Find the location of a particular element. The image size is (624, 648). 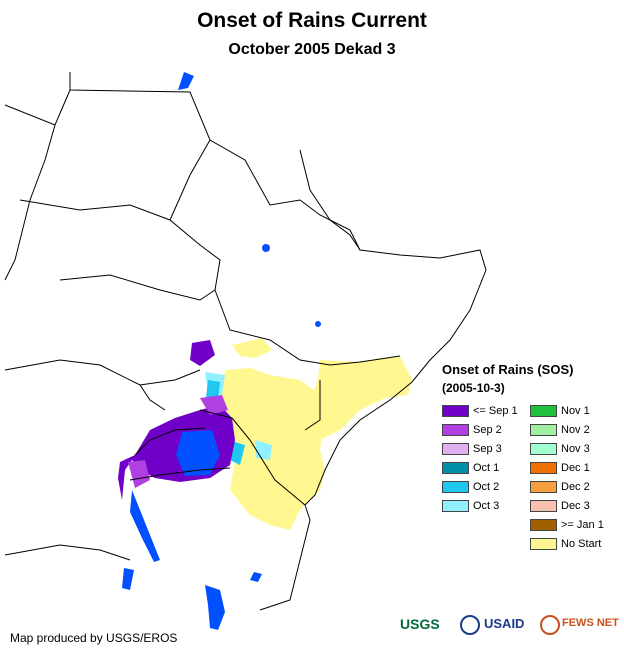

legend-subtitle: (2005-10-3) is located at coordinates (473, 388).